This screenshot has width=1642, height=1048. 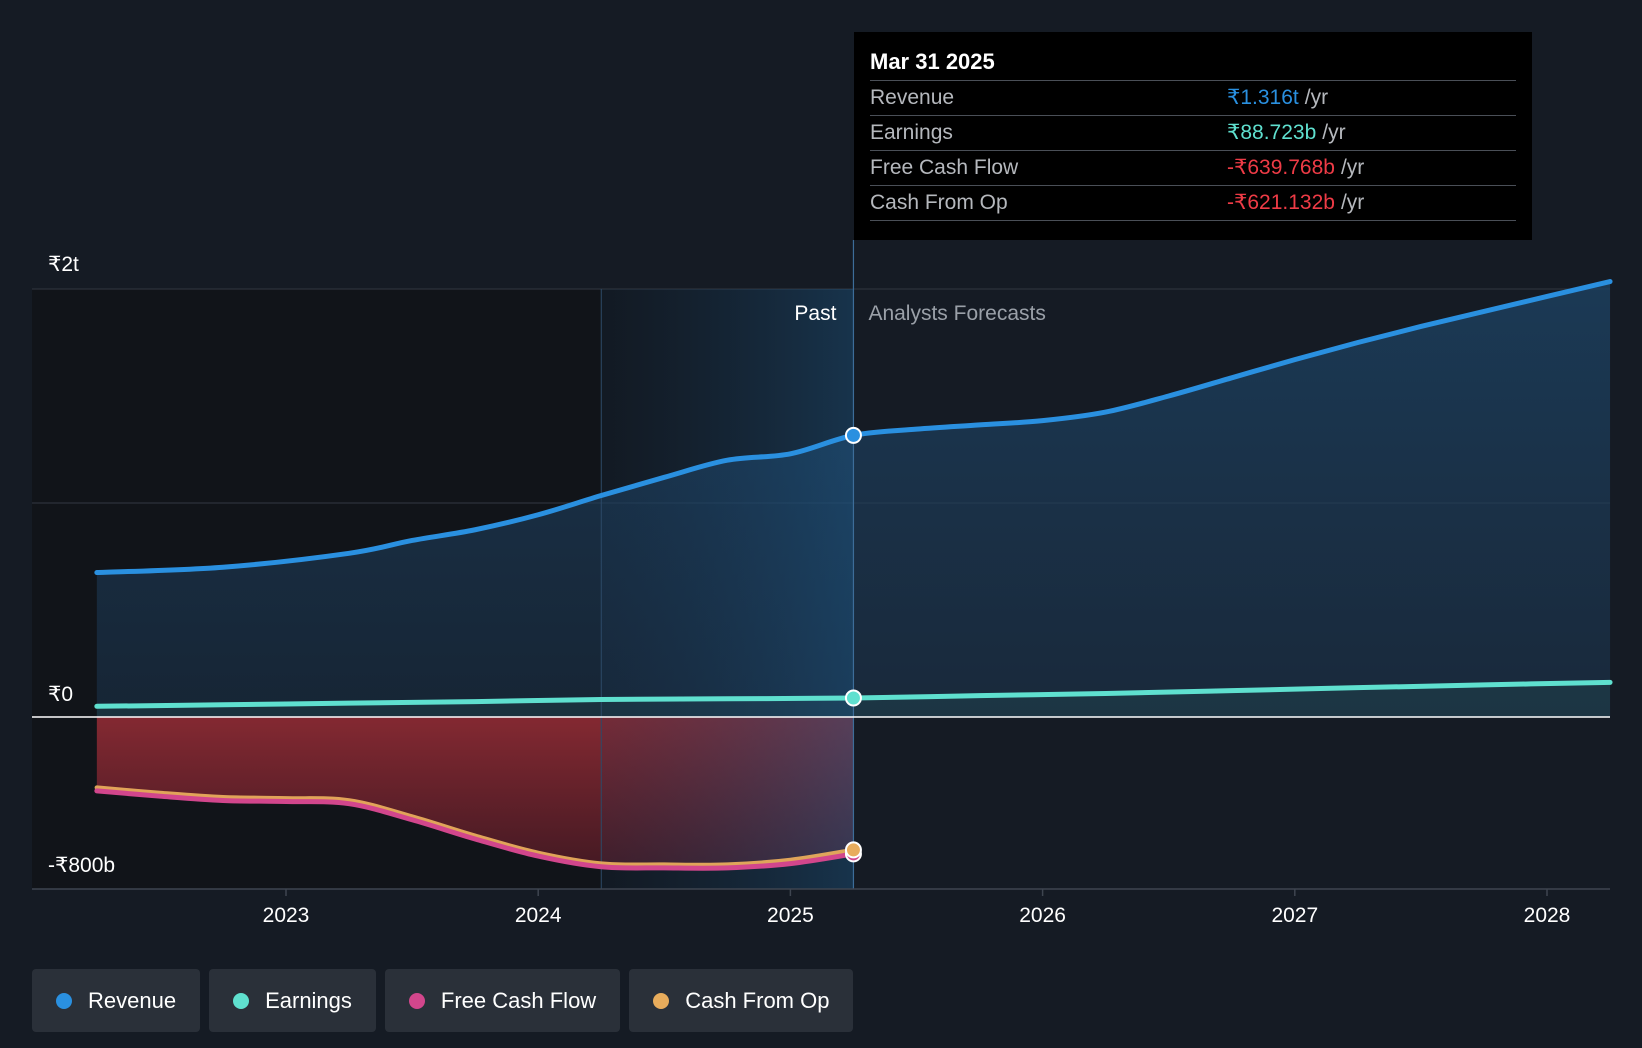 What do you see at coordinates (1281, 202) in the screenshot?
I see `tooltip-row-value: -₹621.132b` at bounding box center [1281, 202].